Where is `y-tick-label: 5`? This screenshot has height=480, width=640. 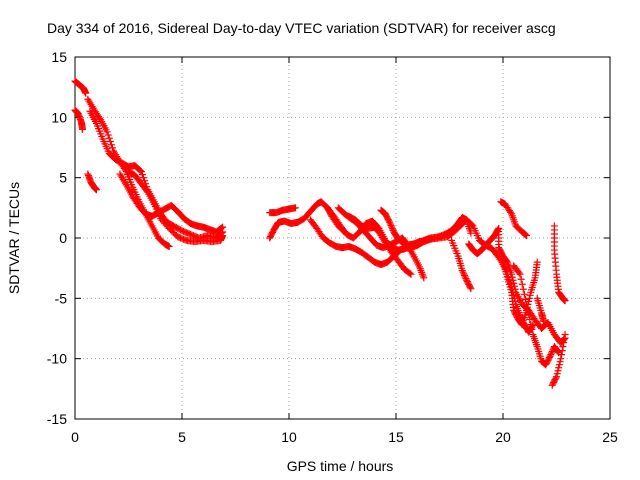
y-tick-label: 5 is located at coordinates (63, 178).